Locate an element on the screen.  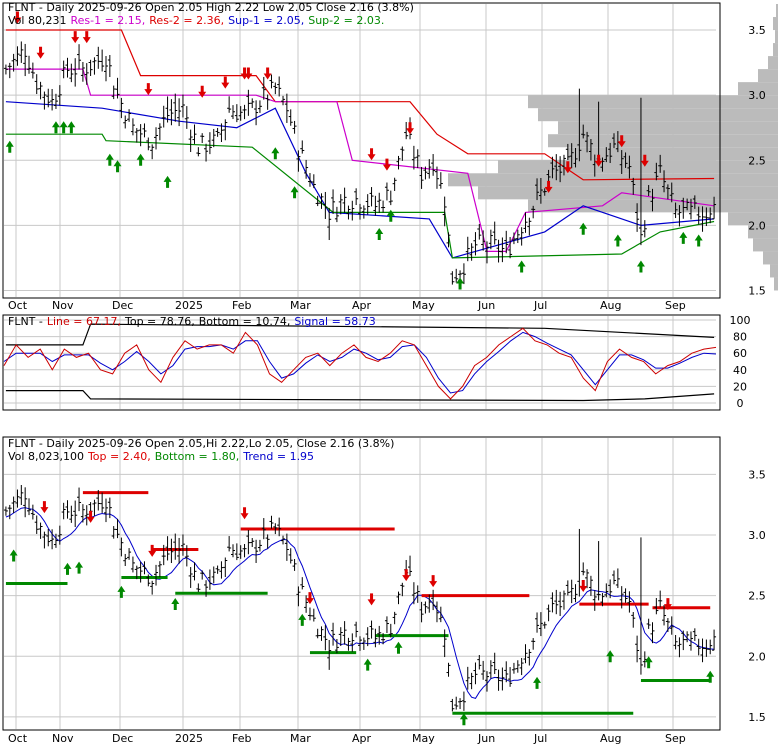
x-tick-label: Jul is located at coordinates (540, 305).